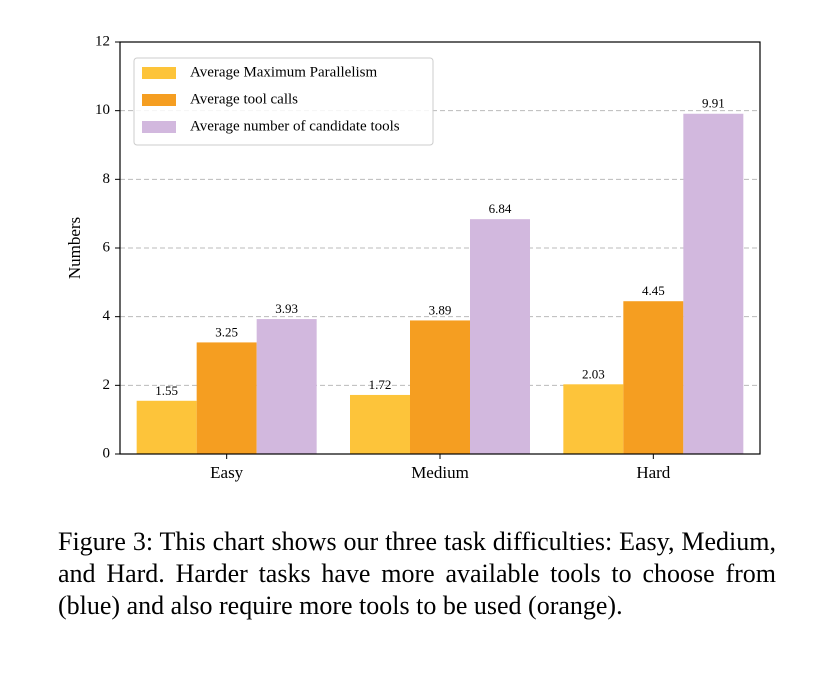  I want to click on y-axis-label: Numbers, so click(74, 248).